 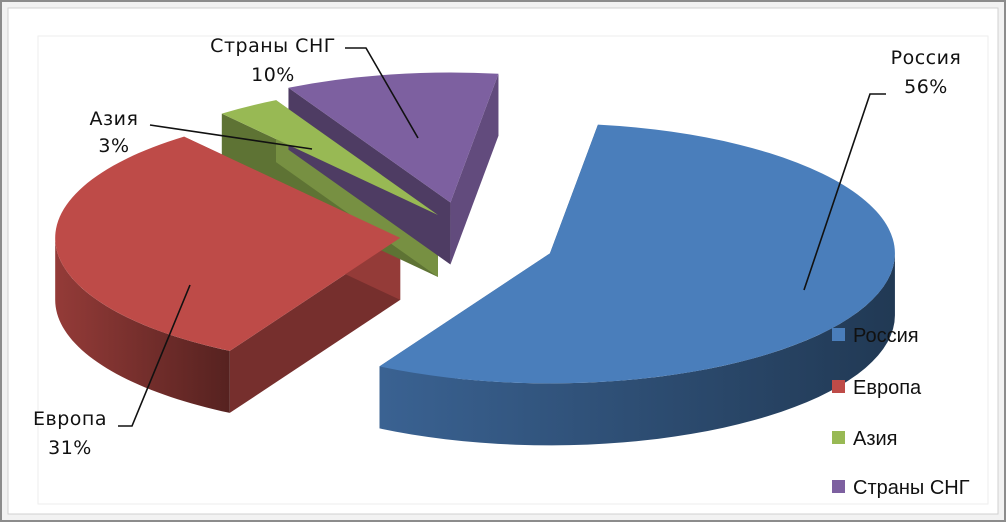 What do you see at coordinates (70, 448) in the screenshot?
I see `data-label-europe-value: 31%` at bounding box center [70, 448].